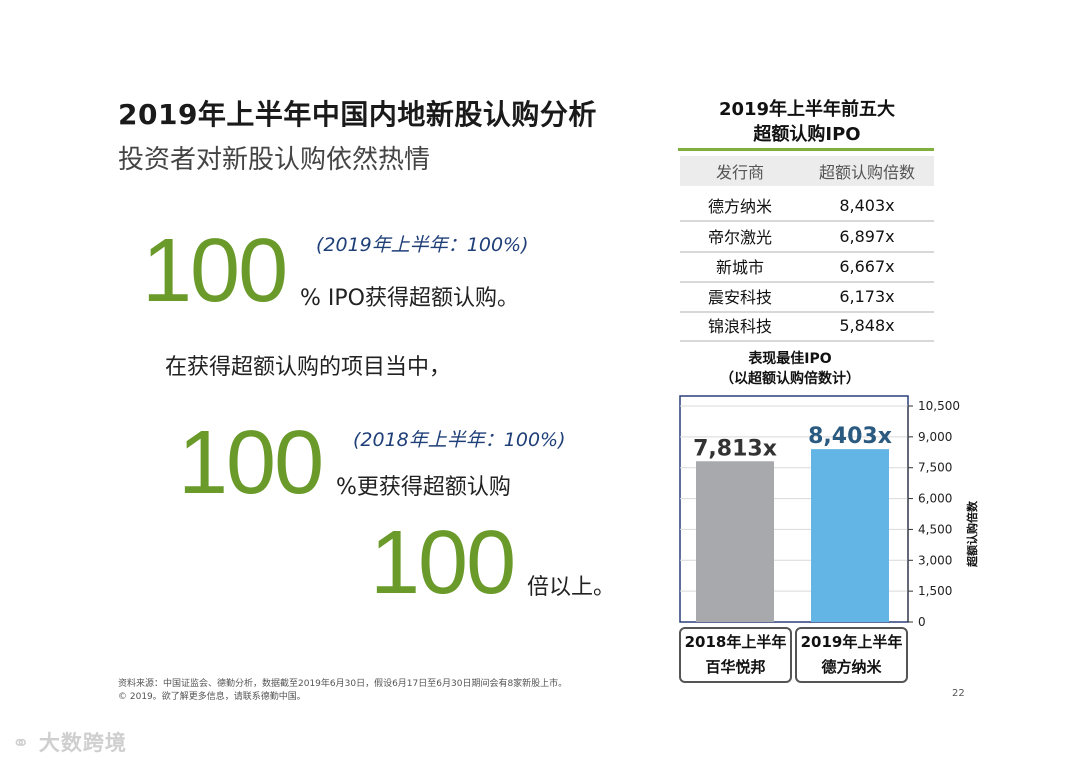 The height and width of the screenshot is (763, 1080). I want to click on chart-title-line2: （以超额认购倍数计）, so click(790, 379).